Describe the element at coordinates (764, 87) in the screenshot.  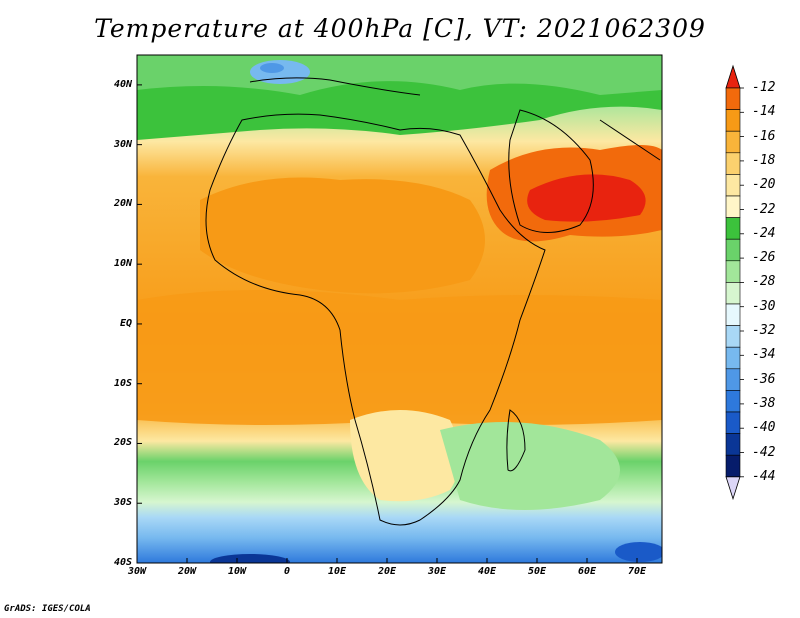
I see `colorbar-label: -12` at that location.